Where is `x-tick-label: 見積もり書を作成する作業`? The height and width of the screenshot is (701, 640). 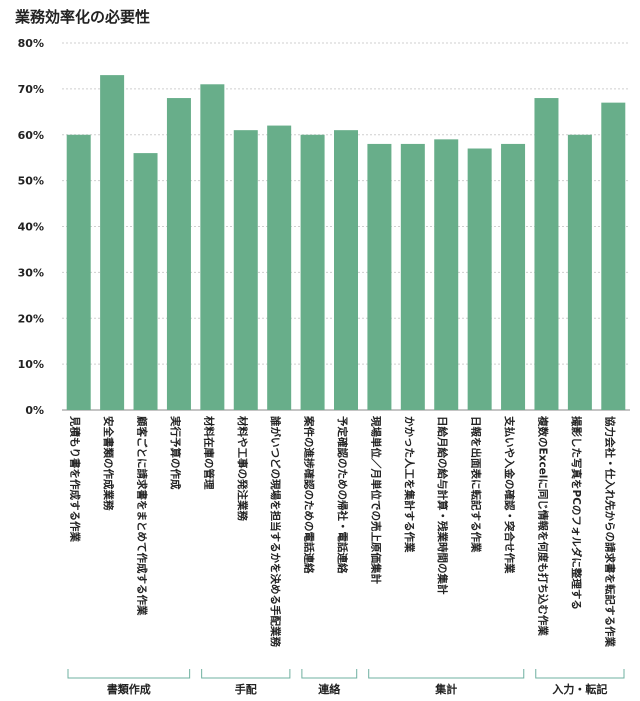 x-tick-label: 見積もり書を作成する作業 is located at coordinates (75, 478).